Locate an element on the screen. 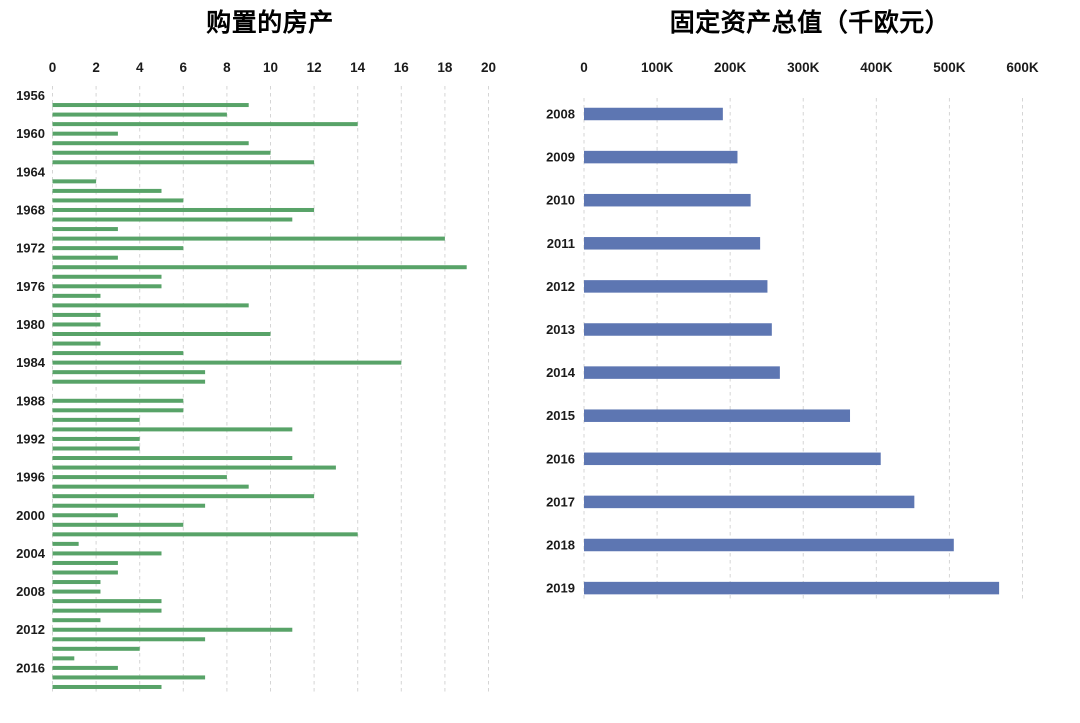 Image resolution: width=1080 pixels, height=723 pixels. y-tick-label: 2004 is located at coordinates (31, 553).